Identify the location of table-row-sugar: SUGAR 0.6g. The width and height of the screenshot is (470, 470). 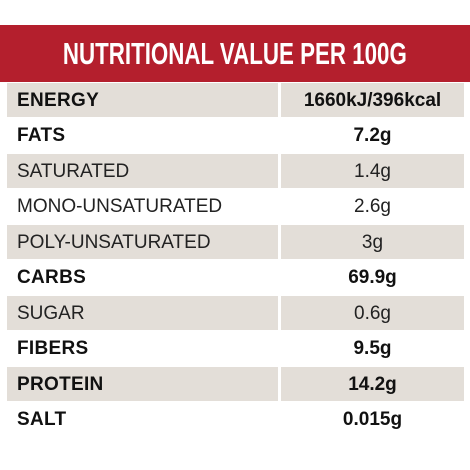
(235, 314).